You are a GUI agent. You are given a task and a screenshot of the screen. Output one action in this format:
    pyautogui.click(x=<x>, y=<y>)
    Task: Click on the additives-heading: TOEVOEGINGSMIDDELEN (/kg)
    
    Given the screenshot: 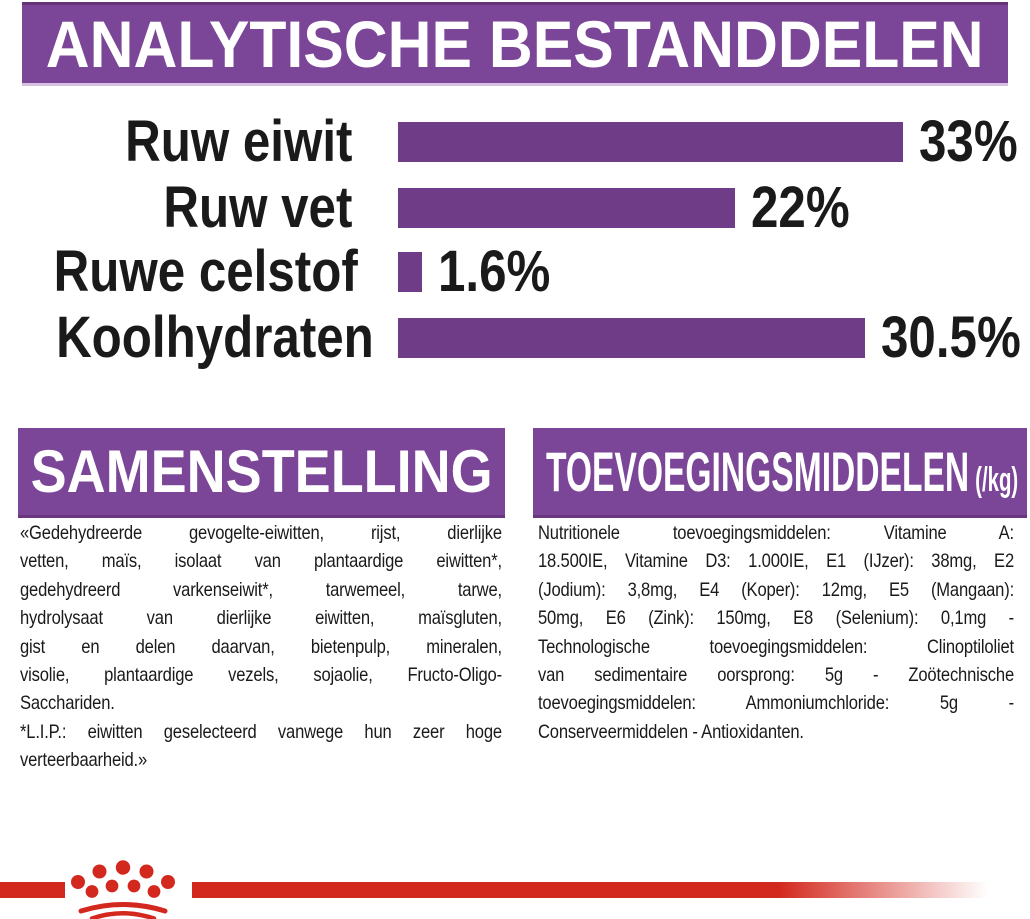 What is the action you would take?
    pyautogui.click(x=782, y=471)
    